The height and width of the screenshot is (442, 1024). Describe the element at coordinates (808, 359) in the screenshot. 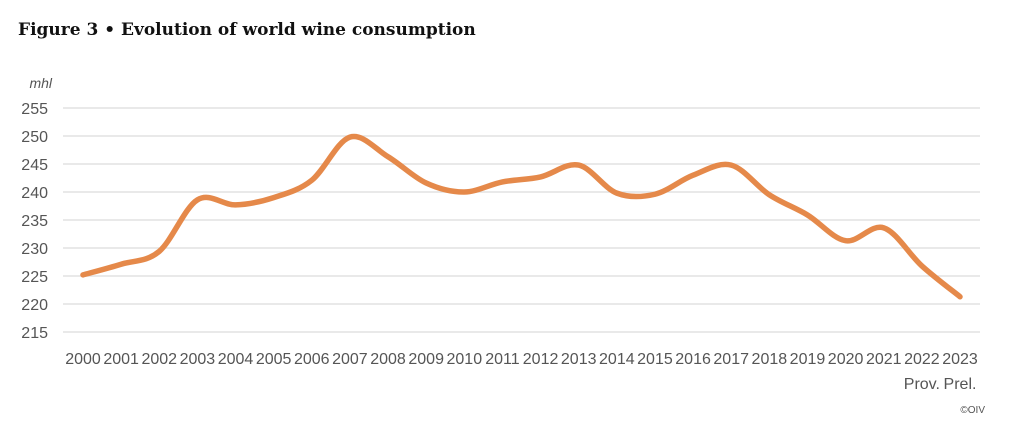

I see `x-tick-label: 2019` at that location.